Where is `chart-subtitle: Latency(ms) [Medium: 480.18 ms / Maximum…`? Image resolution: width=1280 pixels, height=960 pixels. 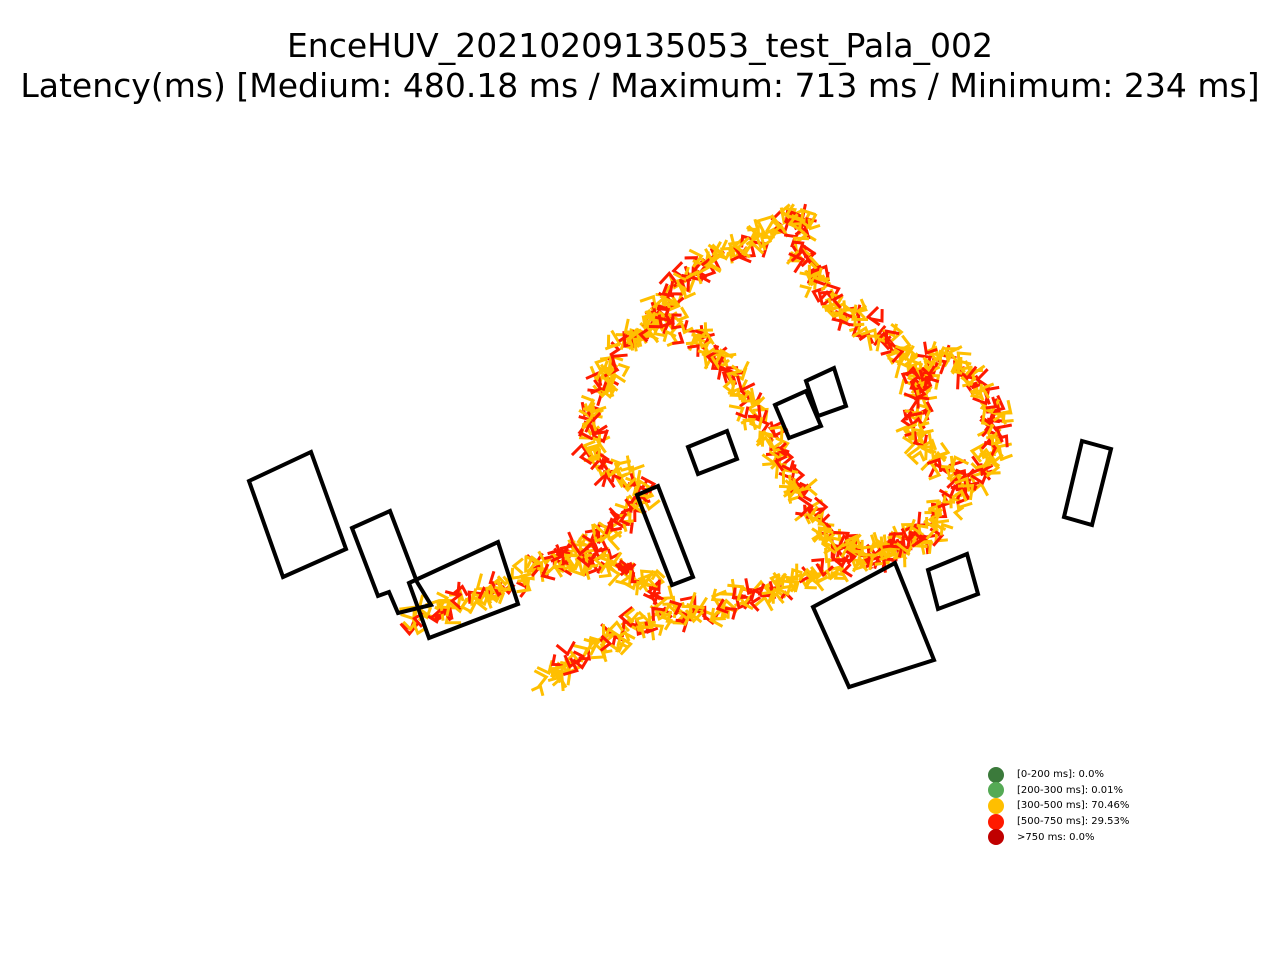
chart-subtitle: Latency(ms) [Medium: 480.18 ms / Maximum… is located at coordinates (640, 85).